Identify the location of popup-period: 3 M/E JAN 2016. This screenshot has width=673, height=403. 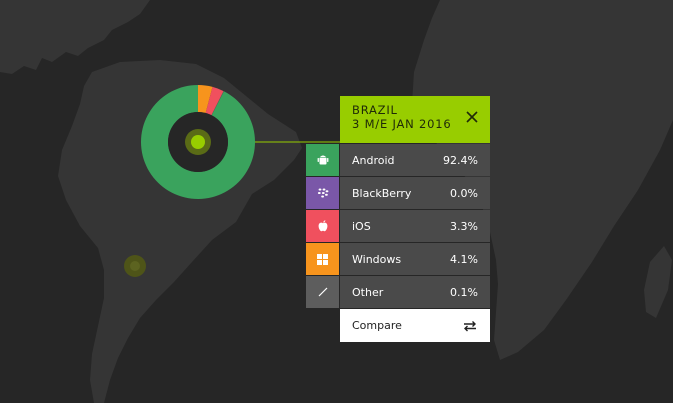
(402, 124).